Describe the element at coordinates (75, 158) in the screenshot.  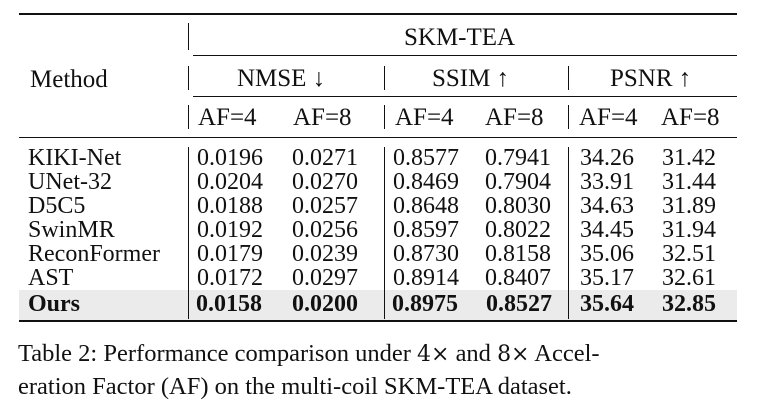
I see `method-cell: KIKI-Net` at that location.